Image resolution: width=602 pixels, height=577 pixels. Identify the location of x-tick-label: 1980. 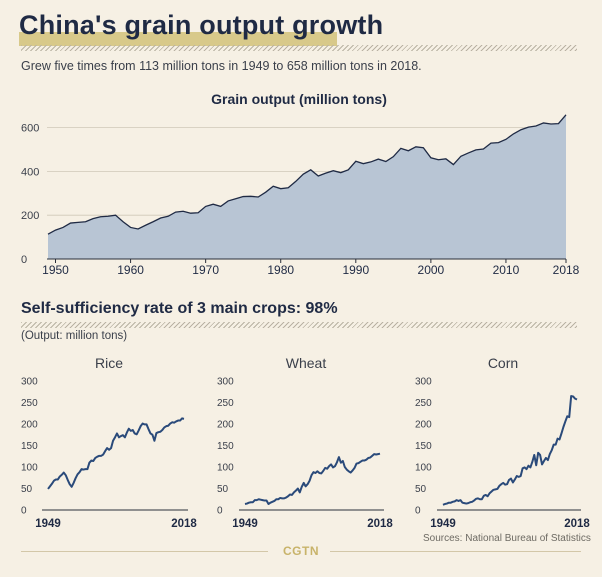
(280, 270).